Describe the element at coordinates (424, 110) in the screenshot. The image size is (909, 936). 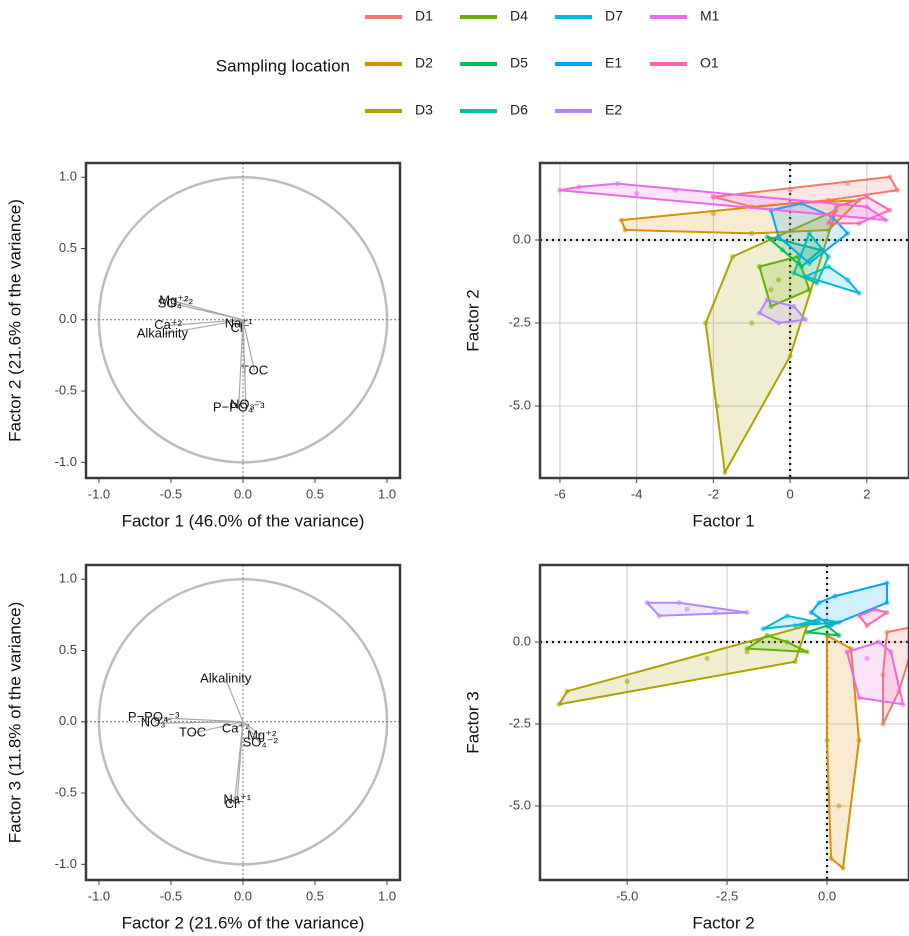
I see `legend-label: D3` at that location.